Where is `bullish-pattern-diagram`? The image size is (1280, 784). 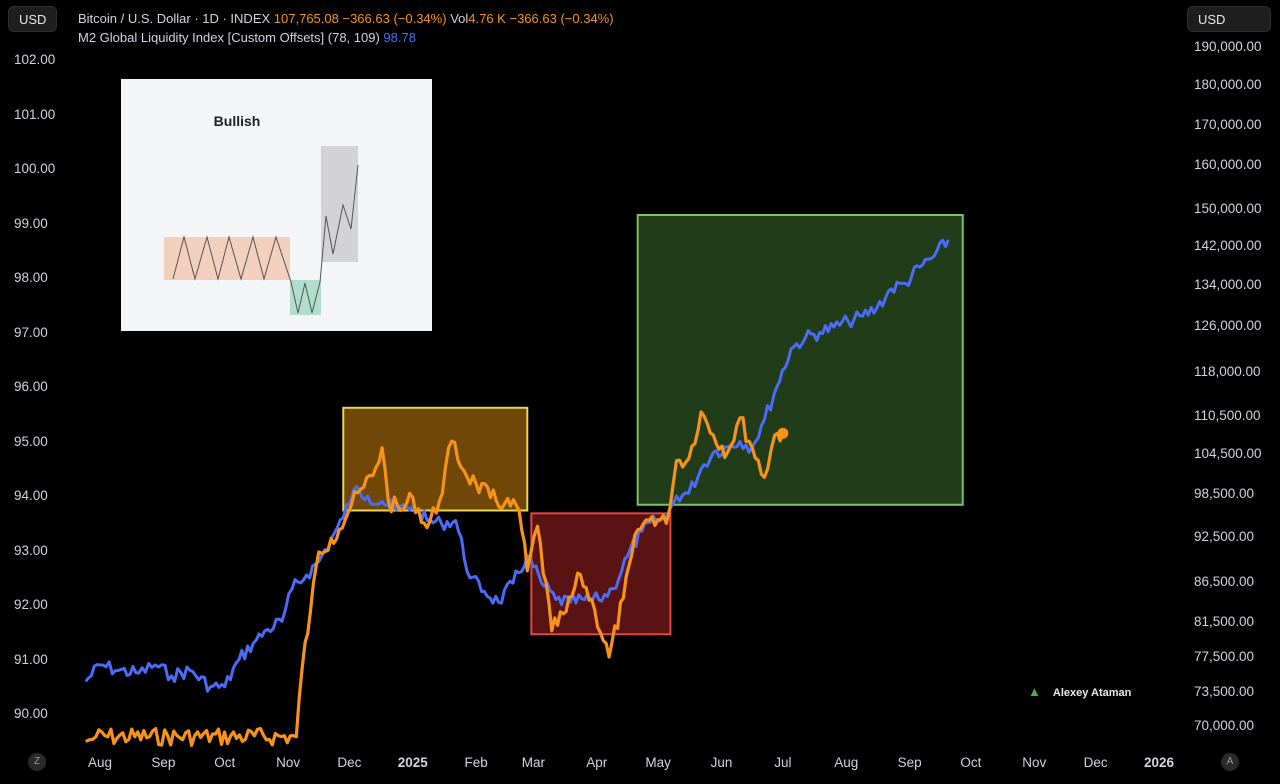
bullish-pattern-diagram is located at coordinates (261, 230).